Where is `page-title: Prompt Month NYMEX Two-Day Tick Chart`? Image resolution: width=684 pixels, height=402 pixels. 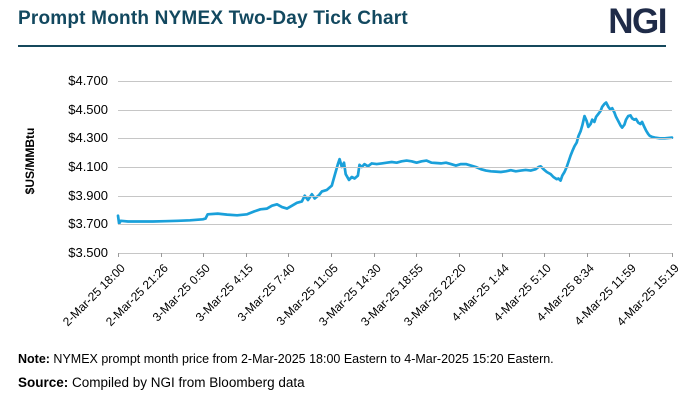
page-title: Prompt Month NYMEX Two-Day Tick Chart is located at coordinates (213, 18).